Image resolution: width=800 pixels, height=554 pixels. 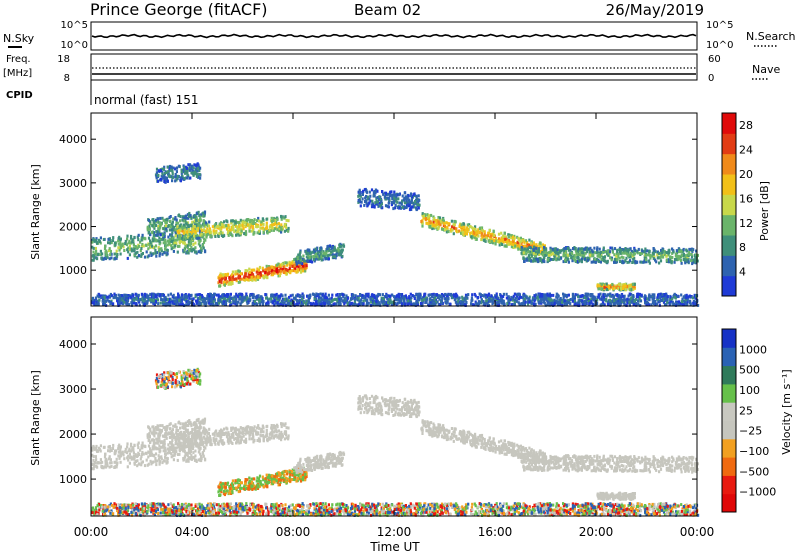 I want to click on station-title: Prince George (fitACF), so click(x=179, y=9).